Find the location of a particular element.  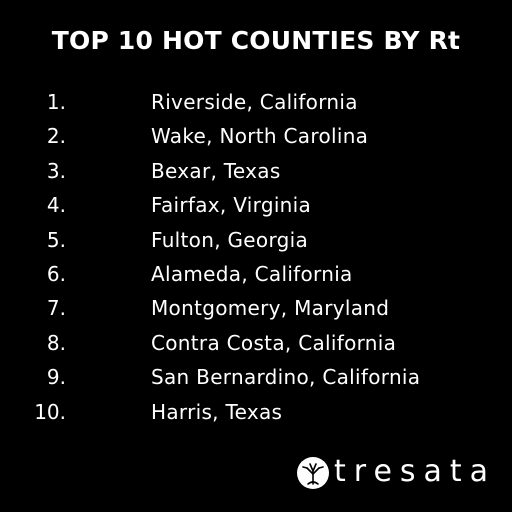

rank: 10. is located at coordinates (50, 411).